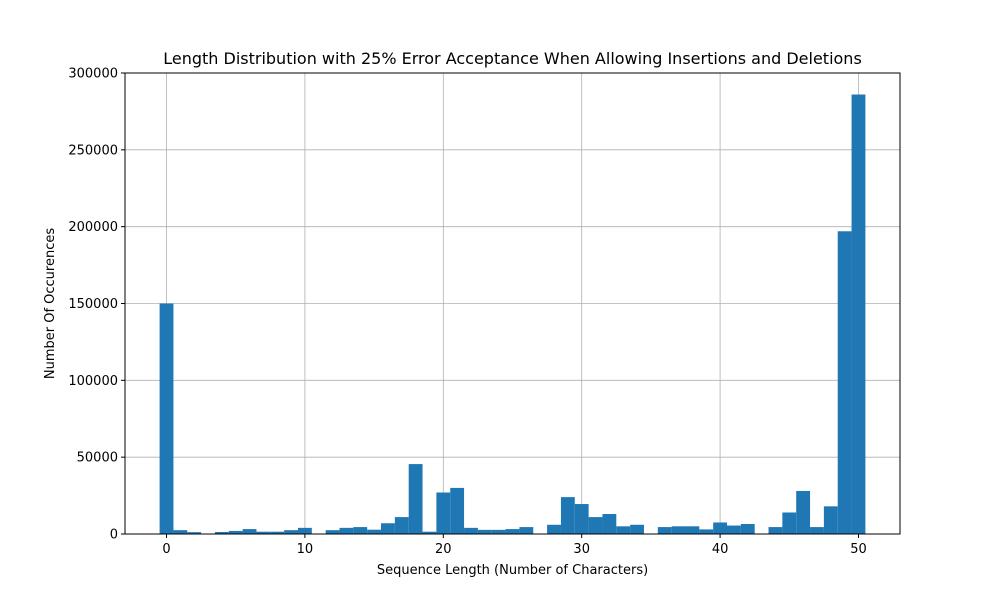 The height and width of the screenshot is (600, 1000). What do you see at coordinates (166, 549) in the screenshot?
I see `x-tick-label: 0` at bounding box center [166, 549].